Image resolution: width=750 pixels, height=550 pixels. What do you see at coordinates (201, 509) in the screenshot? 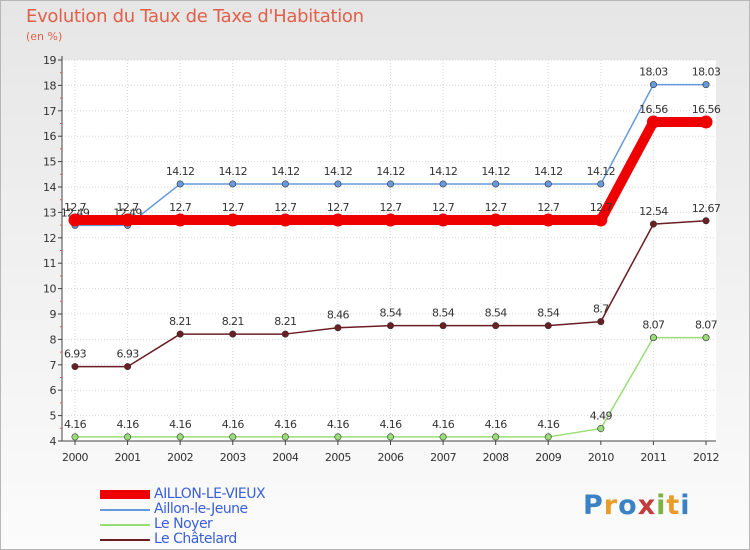
I see `legend-label-aillon-le-jeune: Aillon-le-Jeune` at bounding box center [201, 509].